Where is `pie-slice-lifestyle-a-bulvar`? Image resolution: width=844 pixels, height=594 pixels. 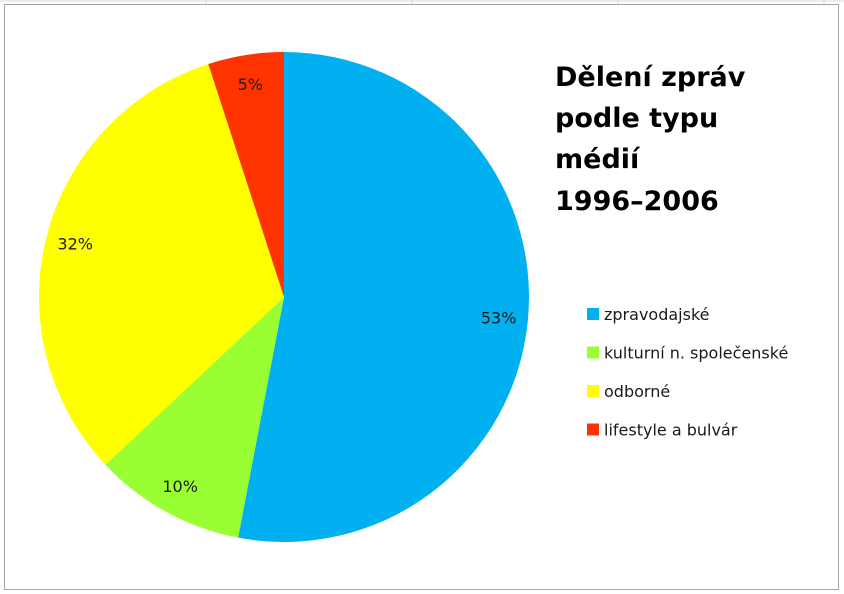
pie-slice-lifestyle-a-bulvar is located at coordinates (246, 174).